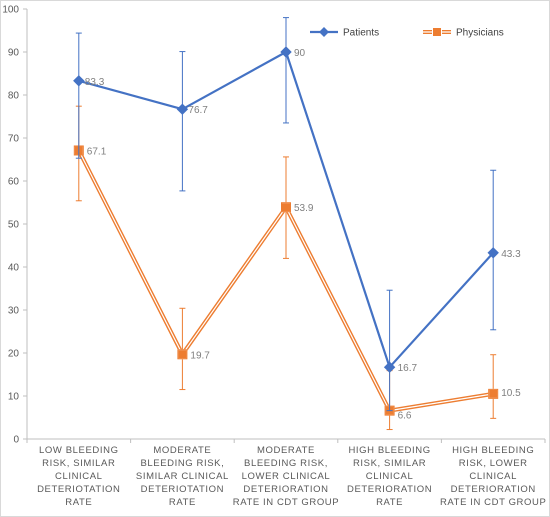  What do you see at coordinates (14, 53) in the screenshot?
I see `y-tick-label: 90` at bounding box center [14, 53].